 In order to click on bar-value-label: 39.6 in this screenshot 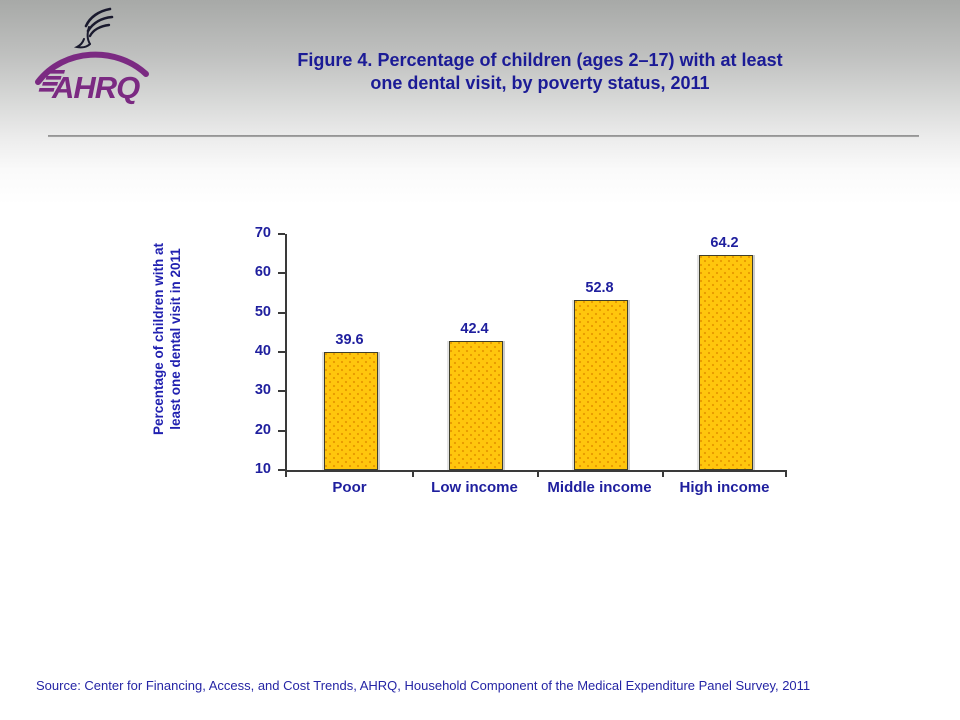, I will do `click(349, 339)`.